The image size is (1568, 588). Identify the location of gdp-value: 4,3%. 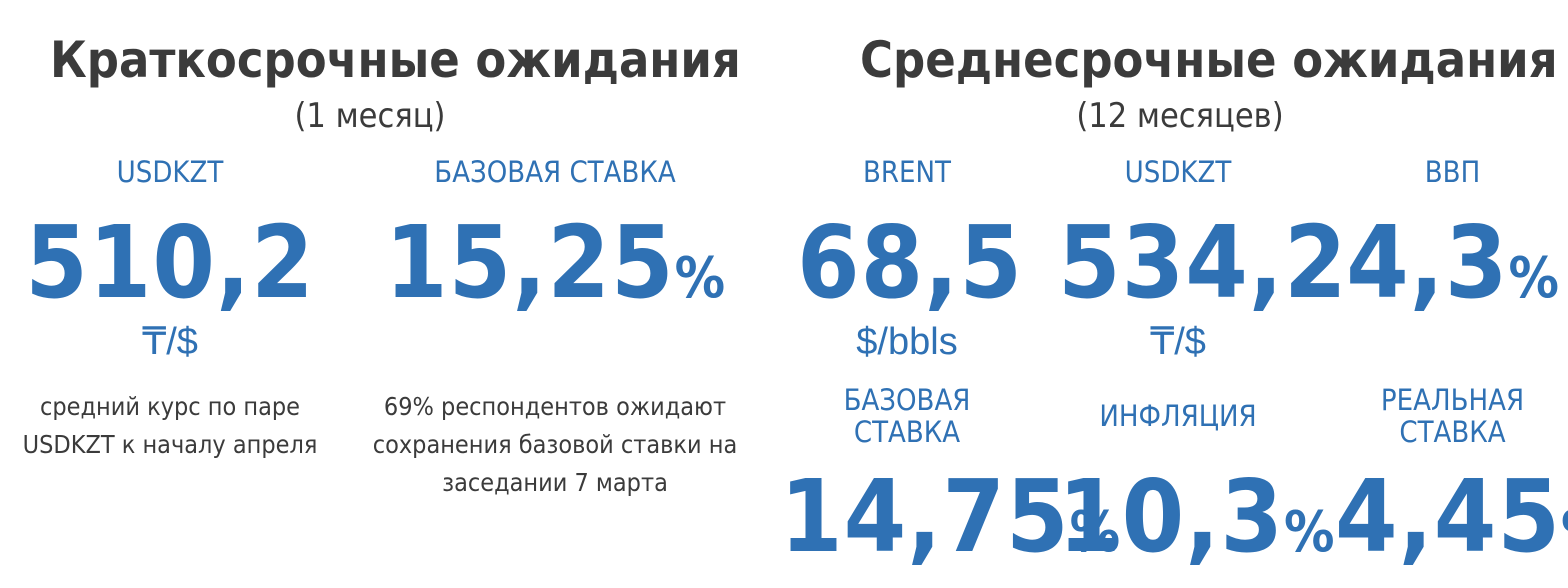
(1452, 262).